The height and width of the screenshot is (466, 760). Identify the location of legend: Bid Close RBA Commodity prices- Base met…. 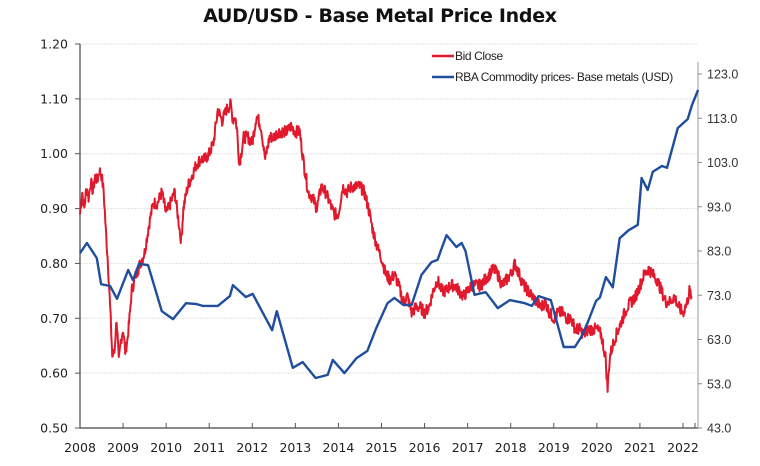
(553, 66).